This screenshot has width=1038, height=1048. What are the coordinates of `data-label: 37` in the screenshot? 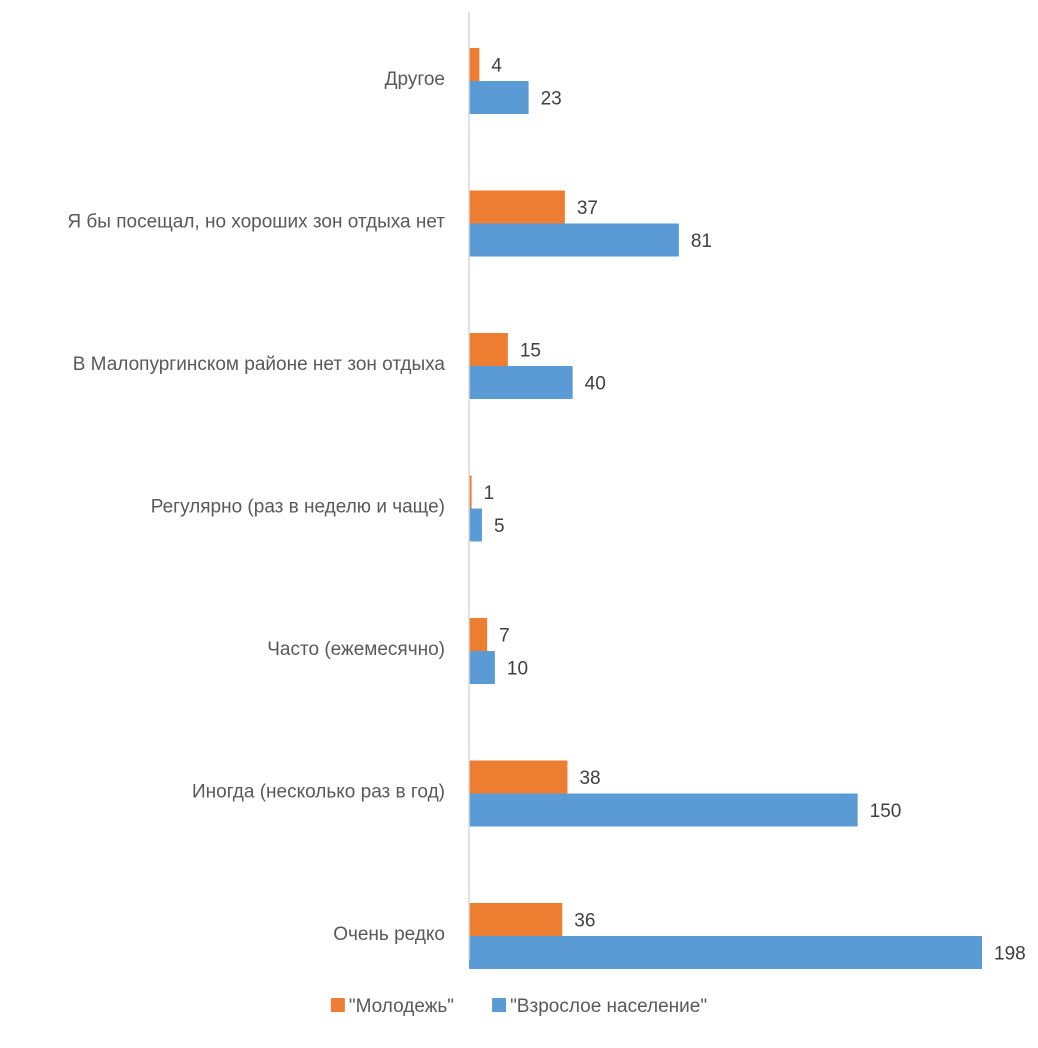 It's located at (587, 208).